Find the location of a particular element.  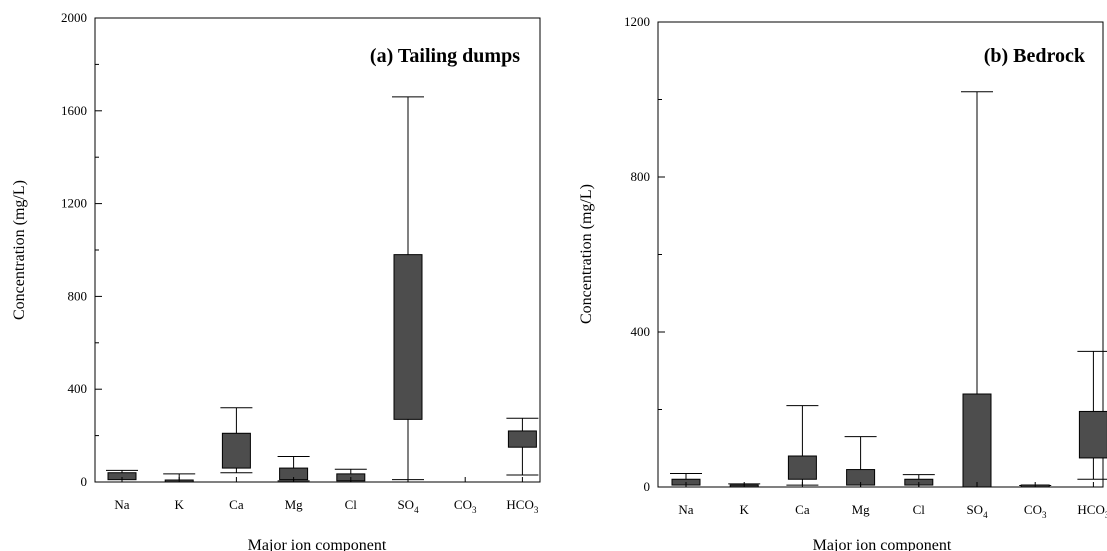

x-axis-title-b: Major ion component is located at coordinates (882, 544).